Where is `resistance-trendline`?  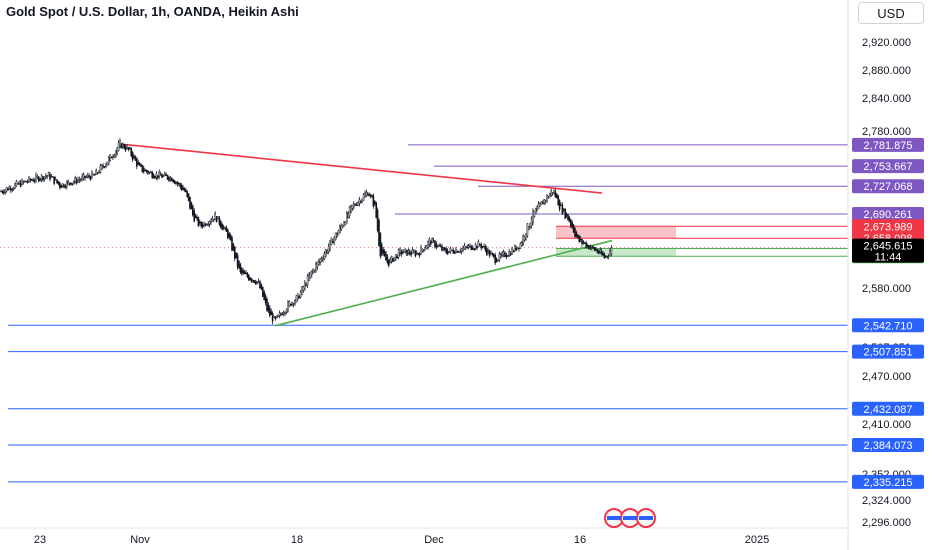
resistance-trendline is located at coordinates (361, 168).